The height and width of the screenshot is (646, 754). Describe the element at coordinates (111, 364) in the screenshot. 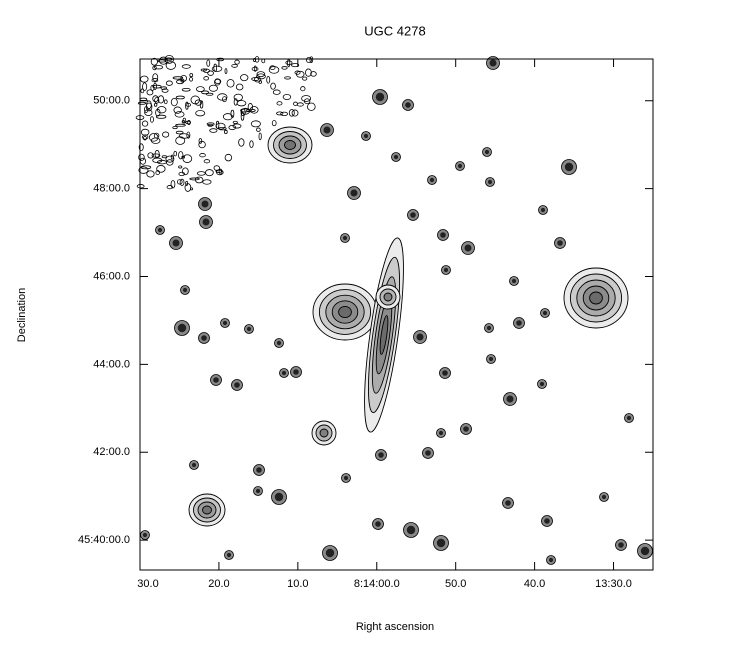

I see `y-tick-label: 44:00.0` at that location.